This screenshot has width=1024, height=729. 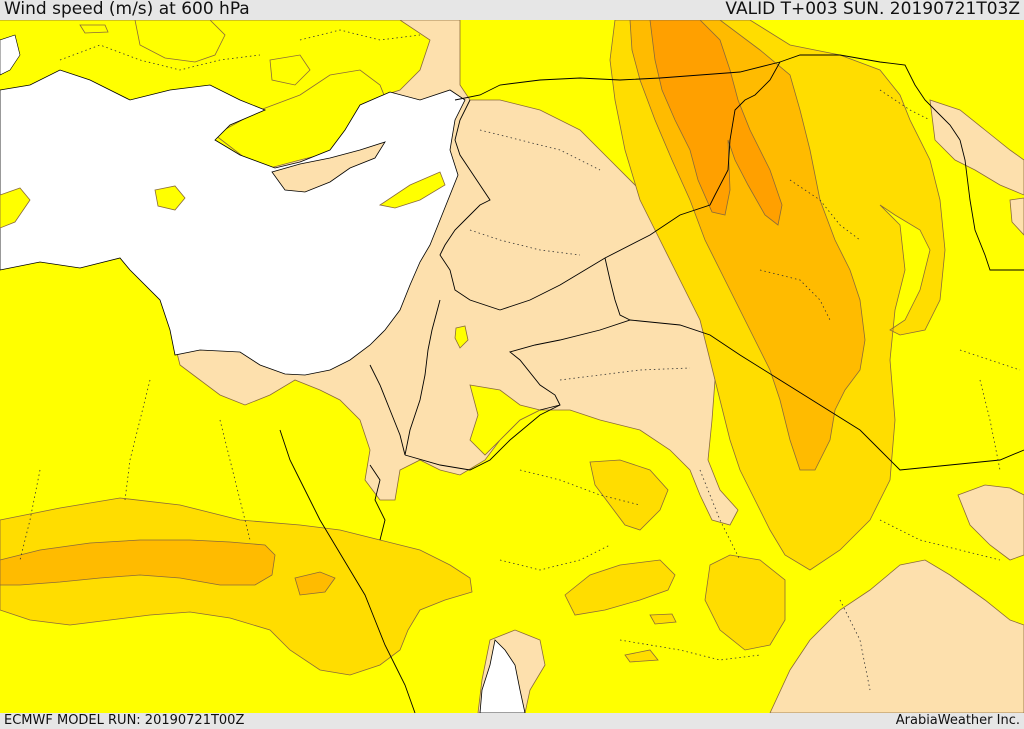 What do you see at coordinates (640, 186) in the screenshot?
I see `border-syria-iraq` at bounding box center [640, 186].